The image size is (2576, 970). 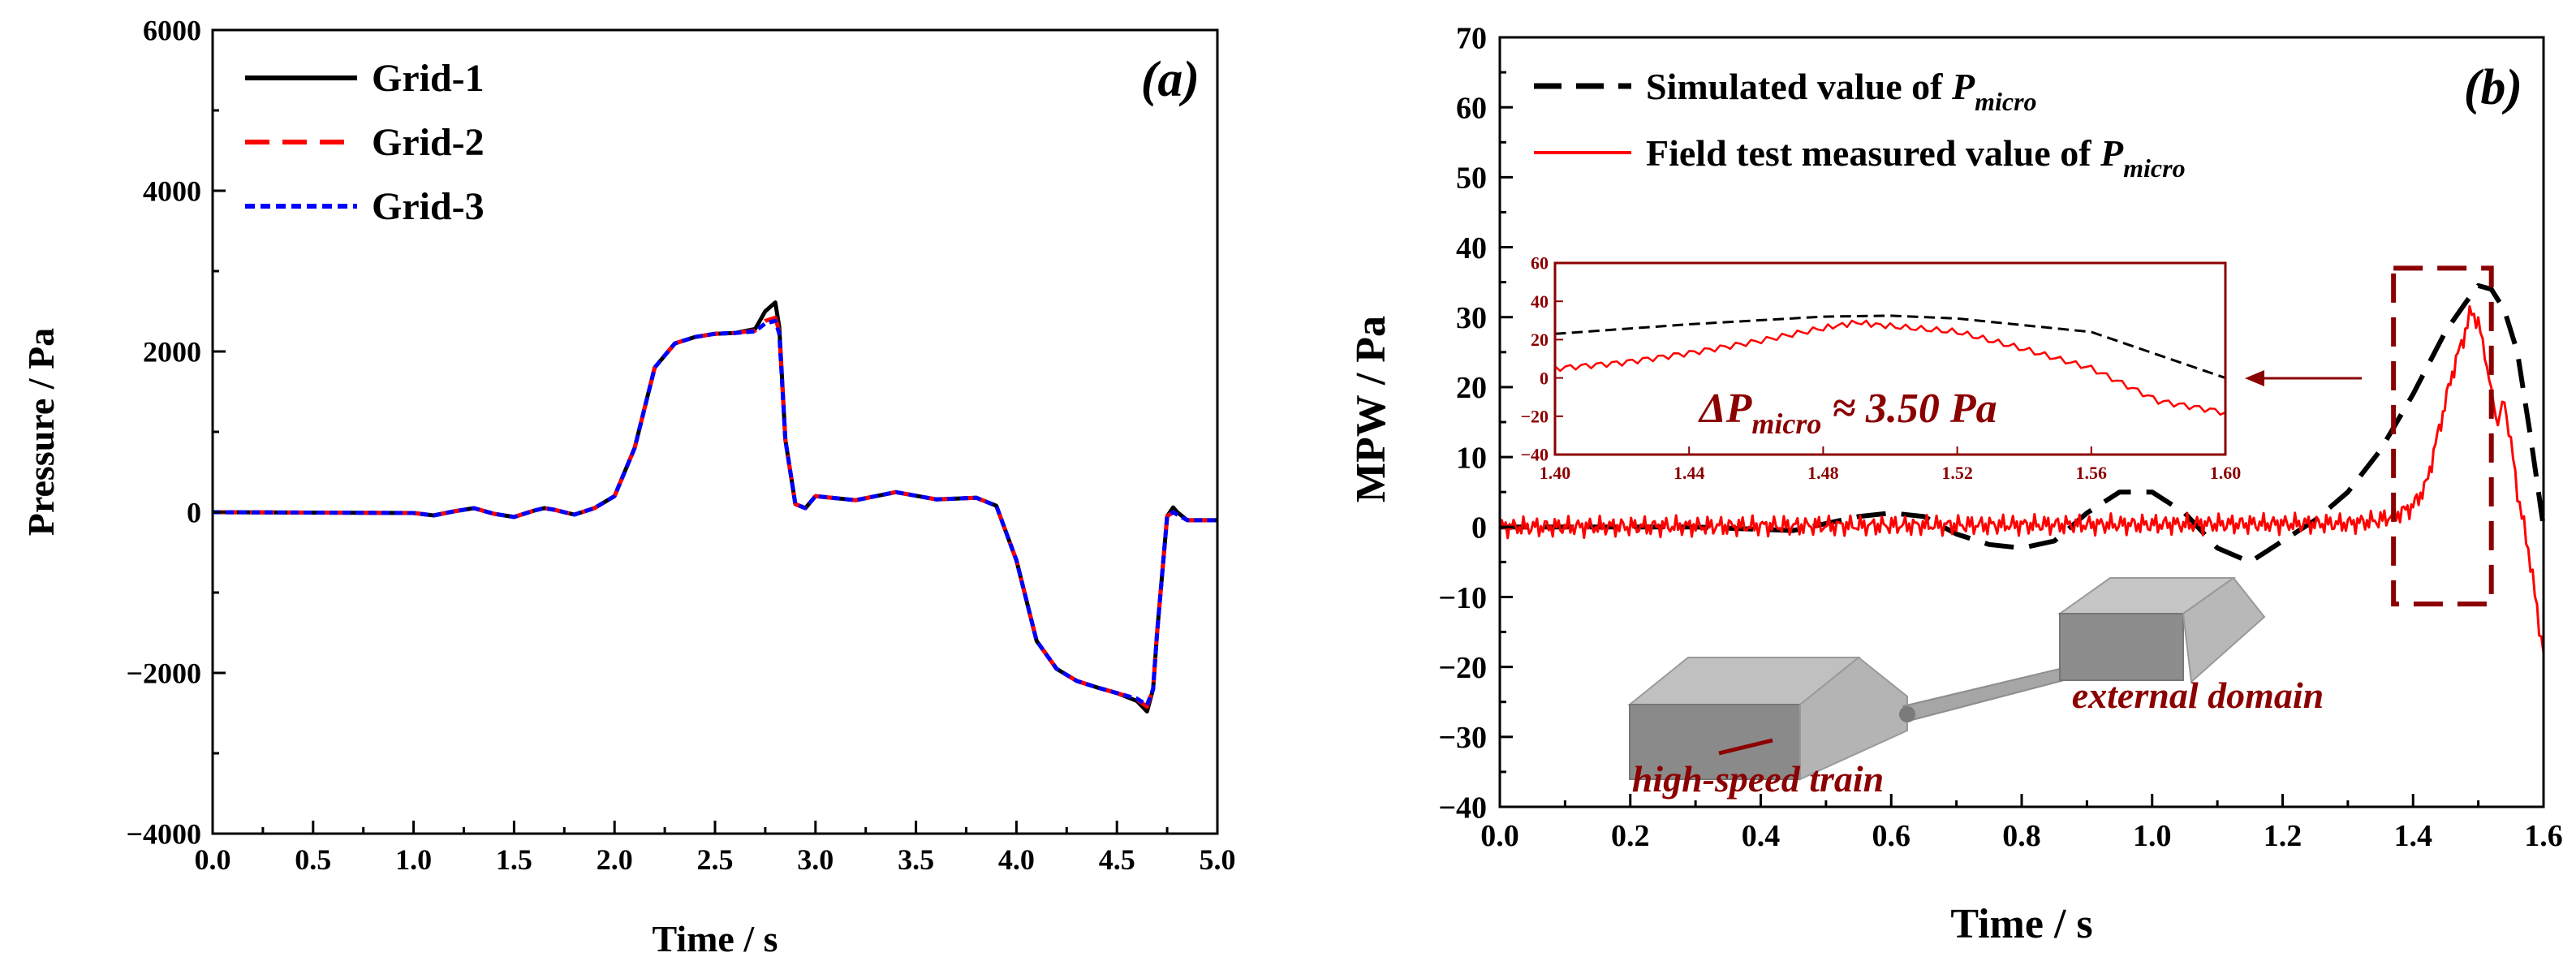 I want to click on inset-y-tick-label: 0, so click(x=1545, y=378).